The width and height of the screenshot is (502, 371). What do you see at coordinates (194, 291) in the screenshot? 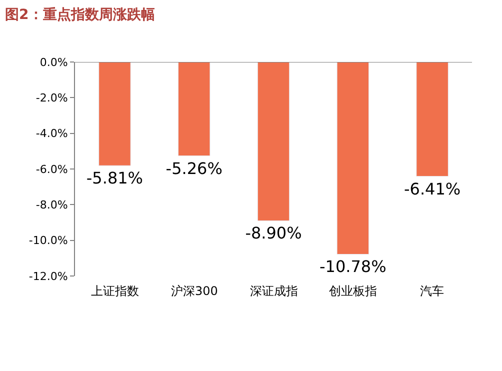
I see `x-tick-label: 沪深300` at bounding box center [194, 291].